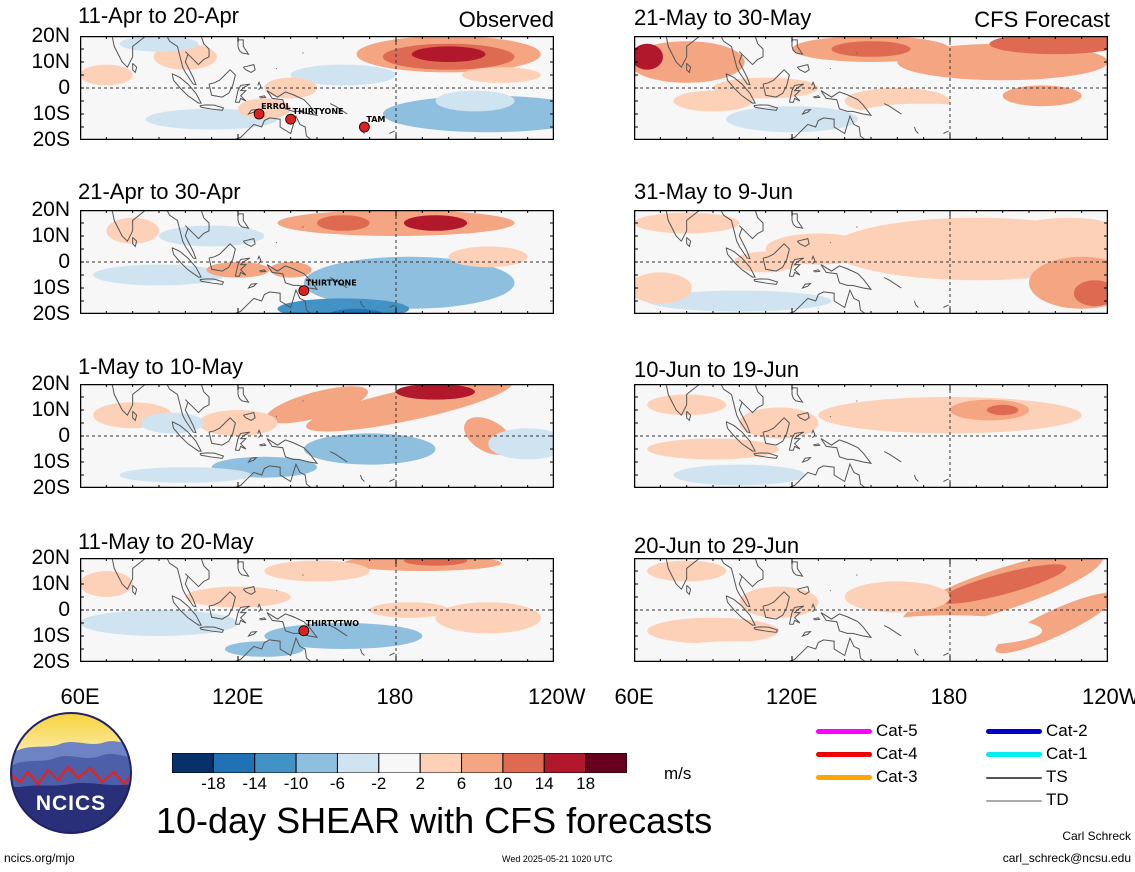  Describe the element at coordinates (897, 776) in the screenshot. I see `legend-label: Cat-3` at that location.